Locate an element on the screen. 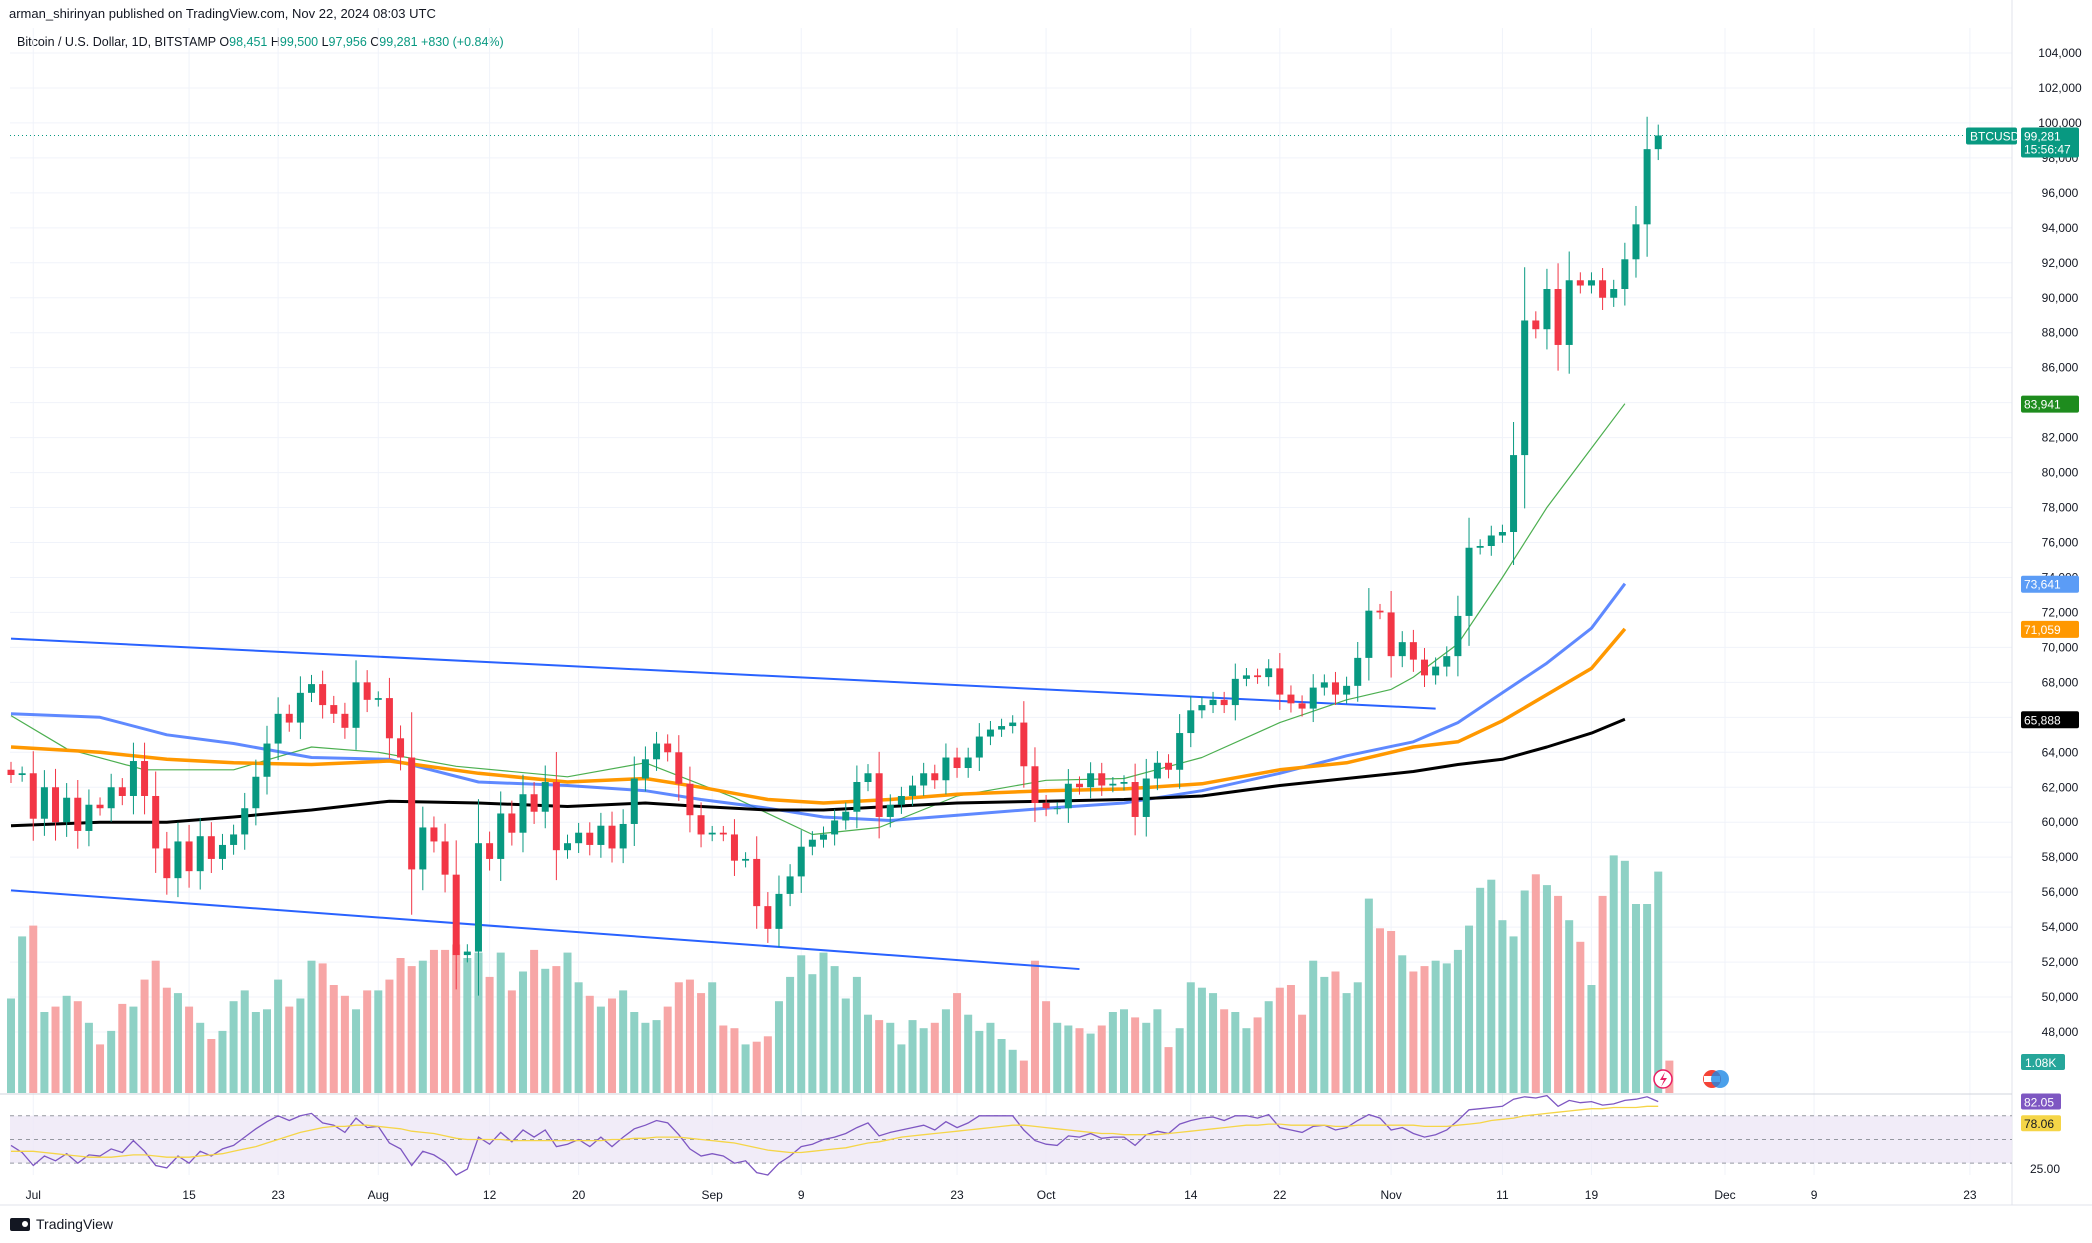 The height and width of the screenshot is (1243, 2092). tradingview-logo-icon is located at coordinates (20, 1224).